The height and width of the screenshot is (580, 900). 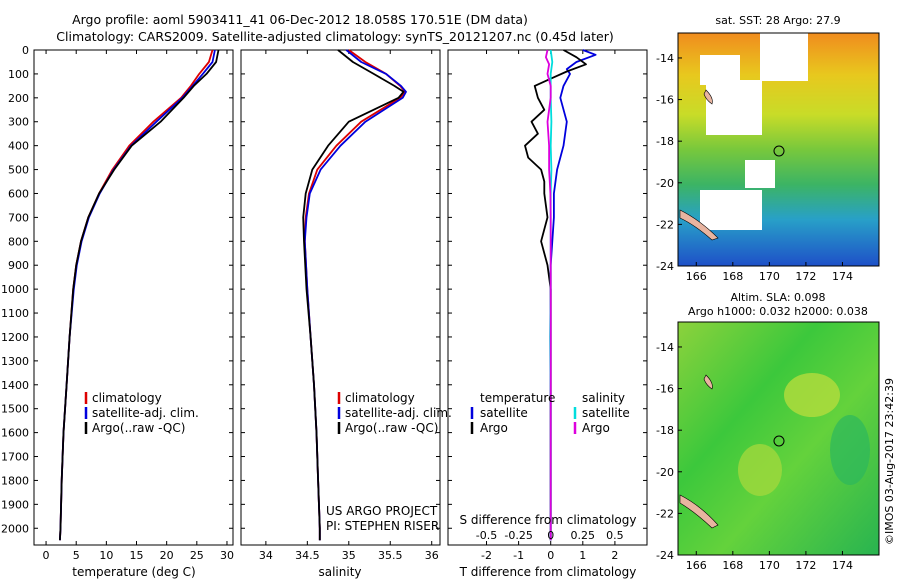 I want to click on s-tick-label: 0.5, so click(x=615, y=535).